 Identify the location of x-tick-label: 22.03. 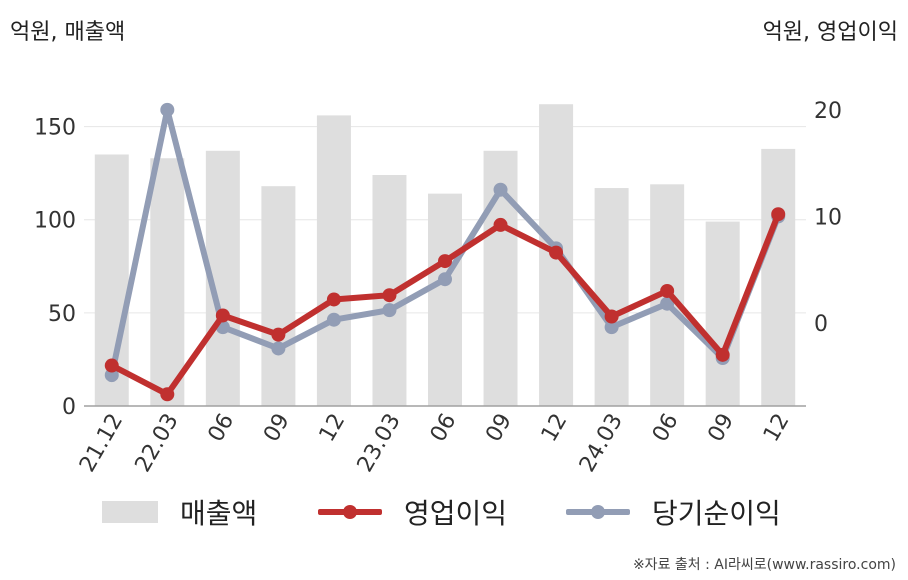
(157, 443).